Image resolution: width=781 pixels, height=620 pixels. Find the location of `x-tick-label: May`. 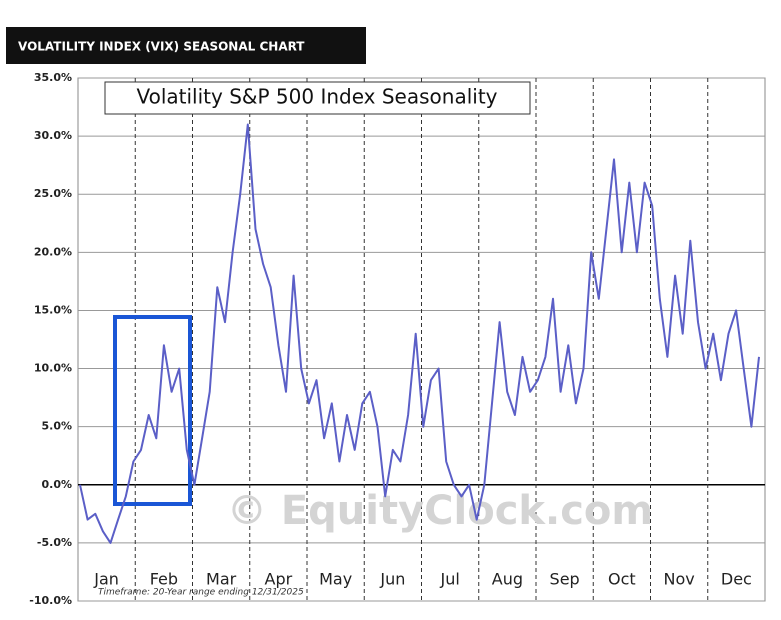

x-tick-label: May is located at coordinates (335, 579).